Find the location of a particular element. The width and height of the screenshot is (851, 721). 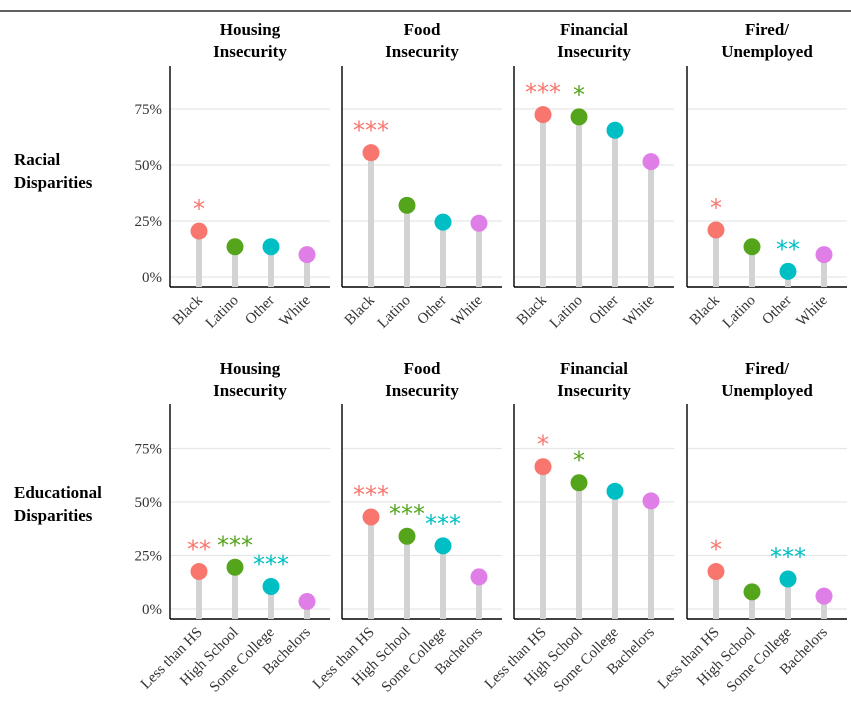

row-label-line: Racial is located at coordinates (37, 159).